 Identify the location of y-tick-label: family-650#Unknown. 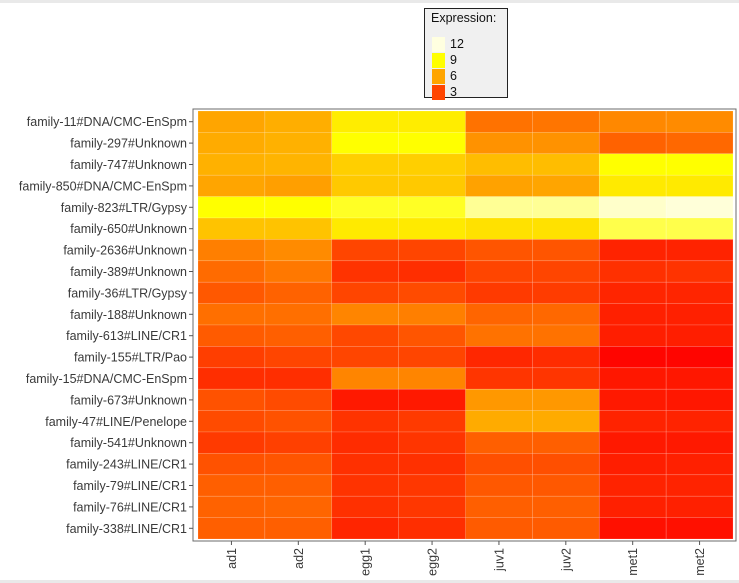
(128, 229).